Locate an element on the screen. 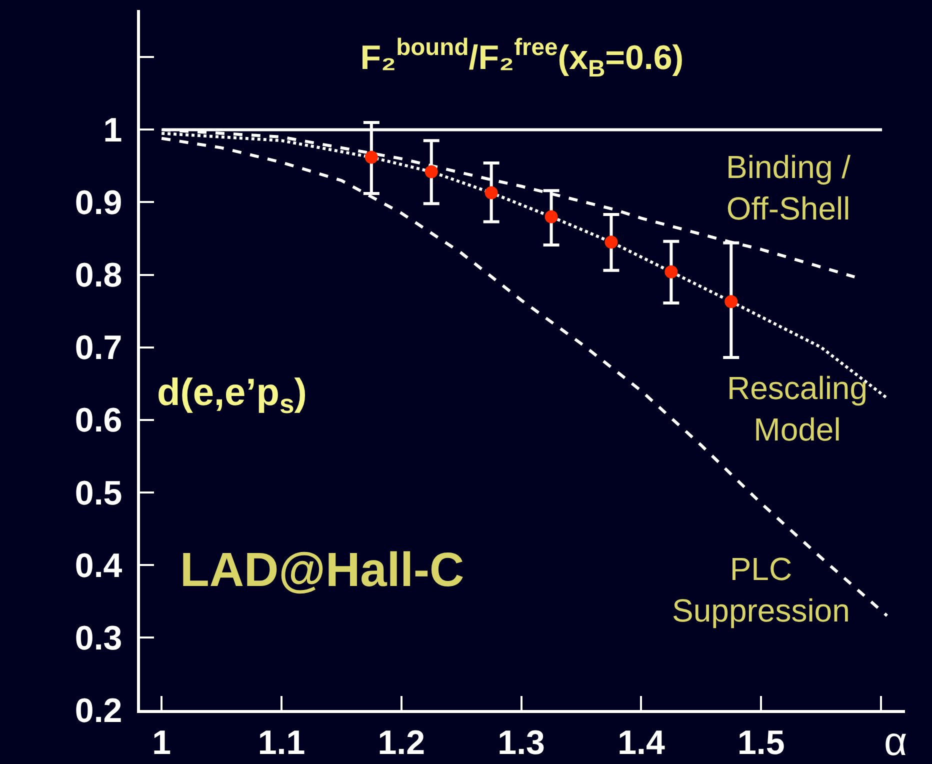 This screenshot has height=764, width=932. y-tick-label: 0.8 is located at coordinates (98, 275).